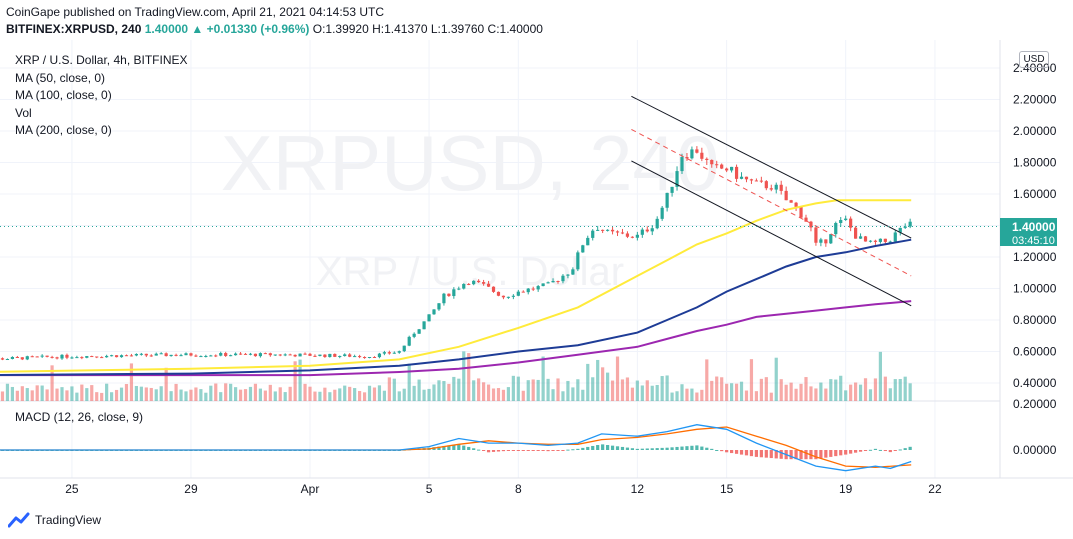 This screenshot has height=539, width=1073. I want to click on legend-ma200: MA (200, close, 0), so click(63, 130).